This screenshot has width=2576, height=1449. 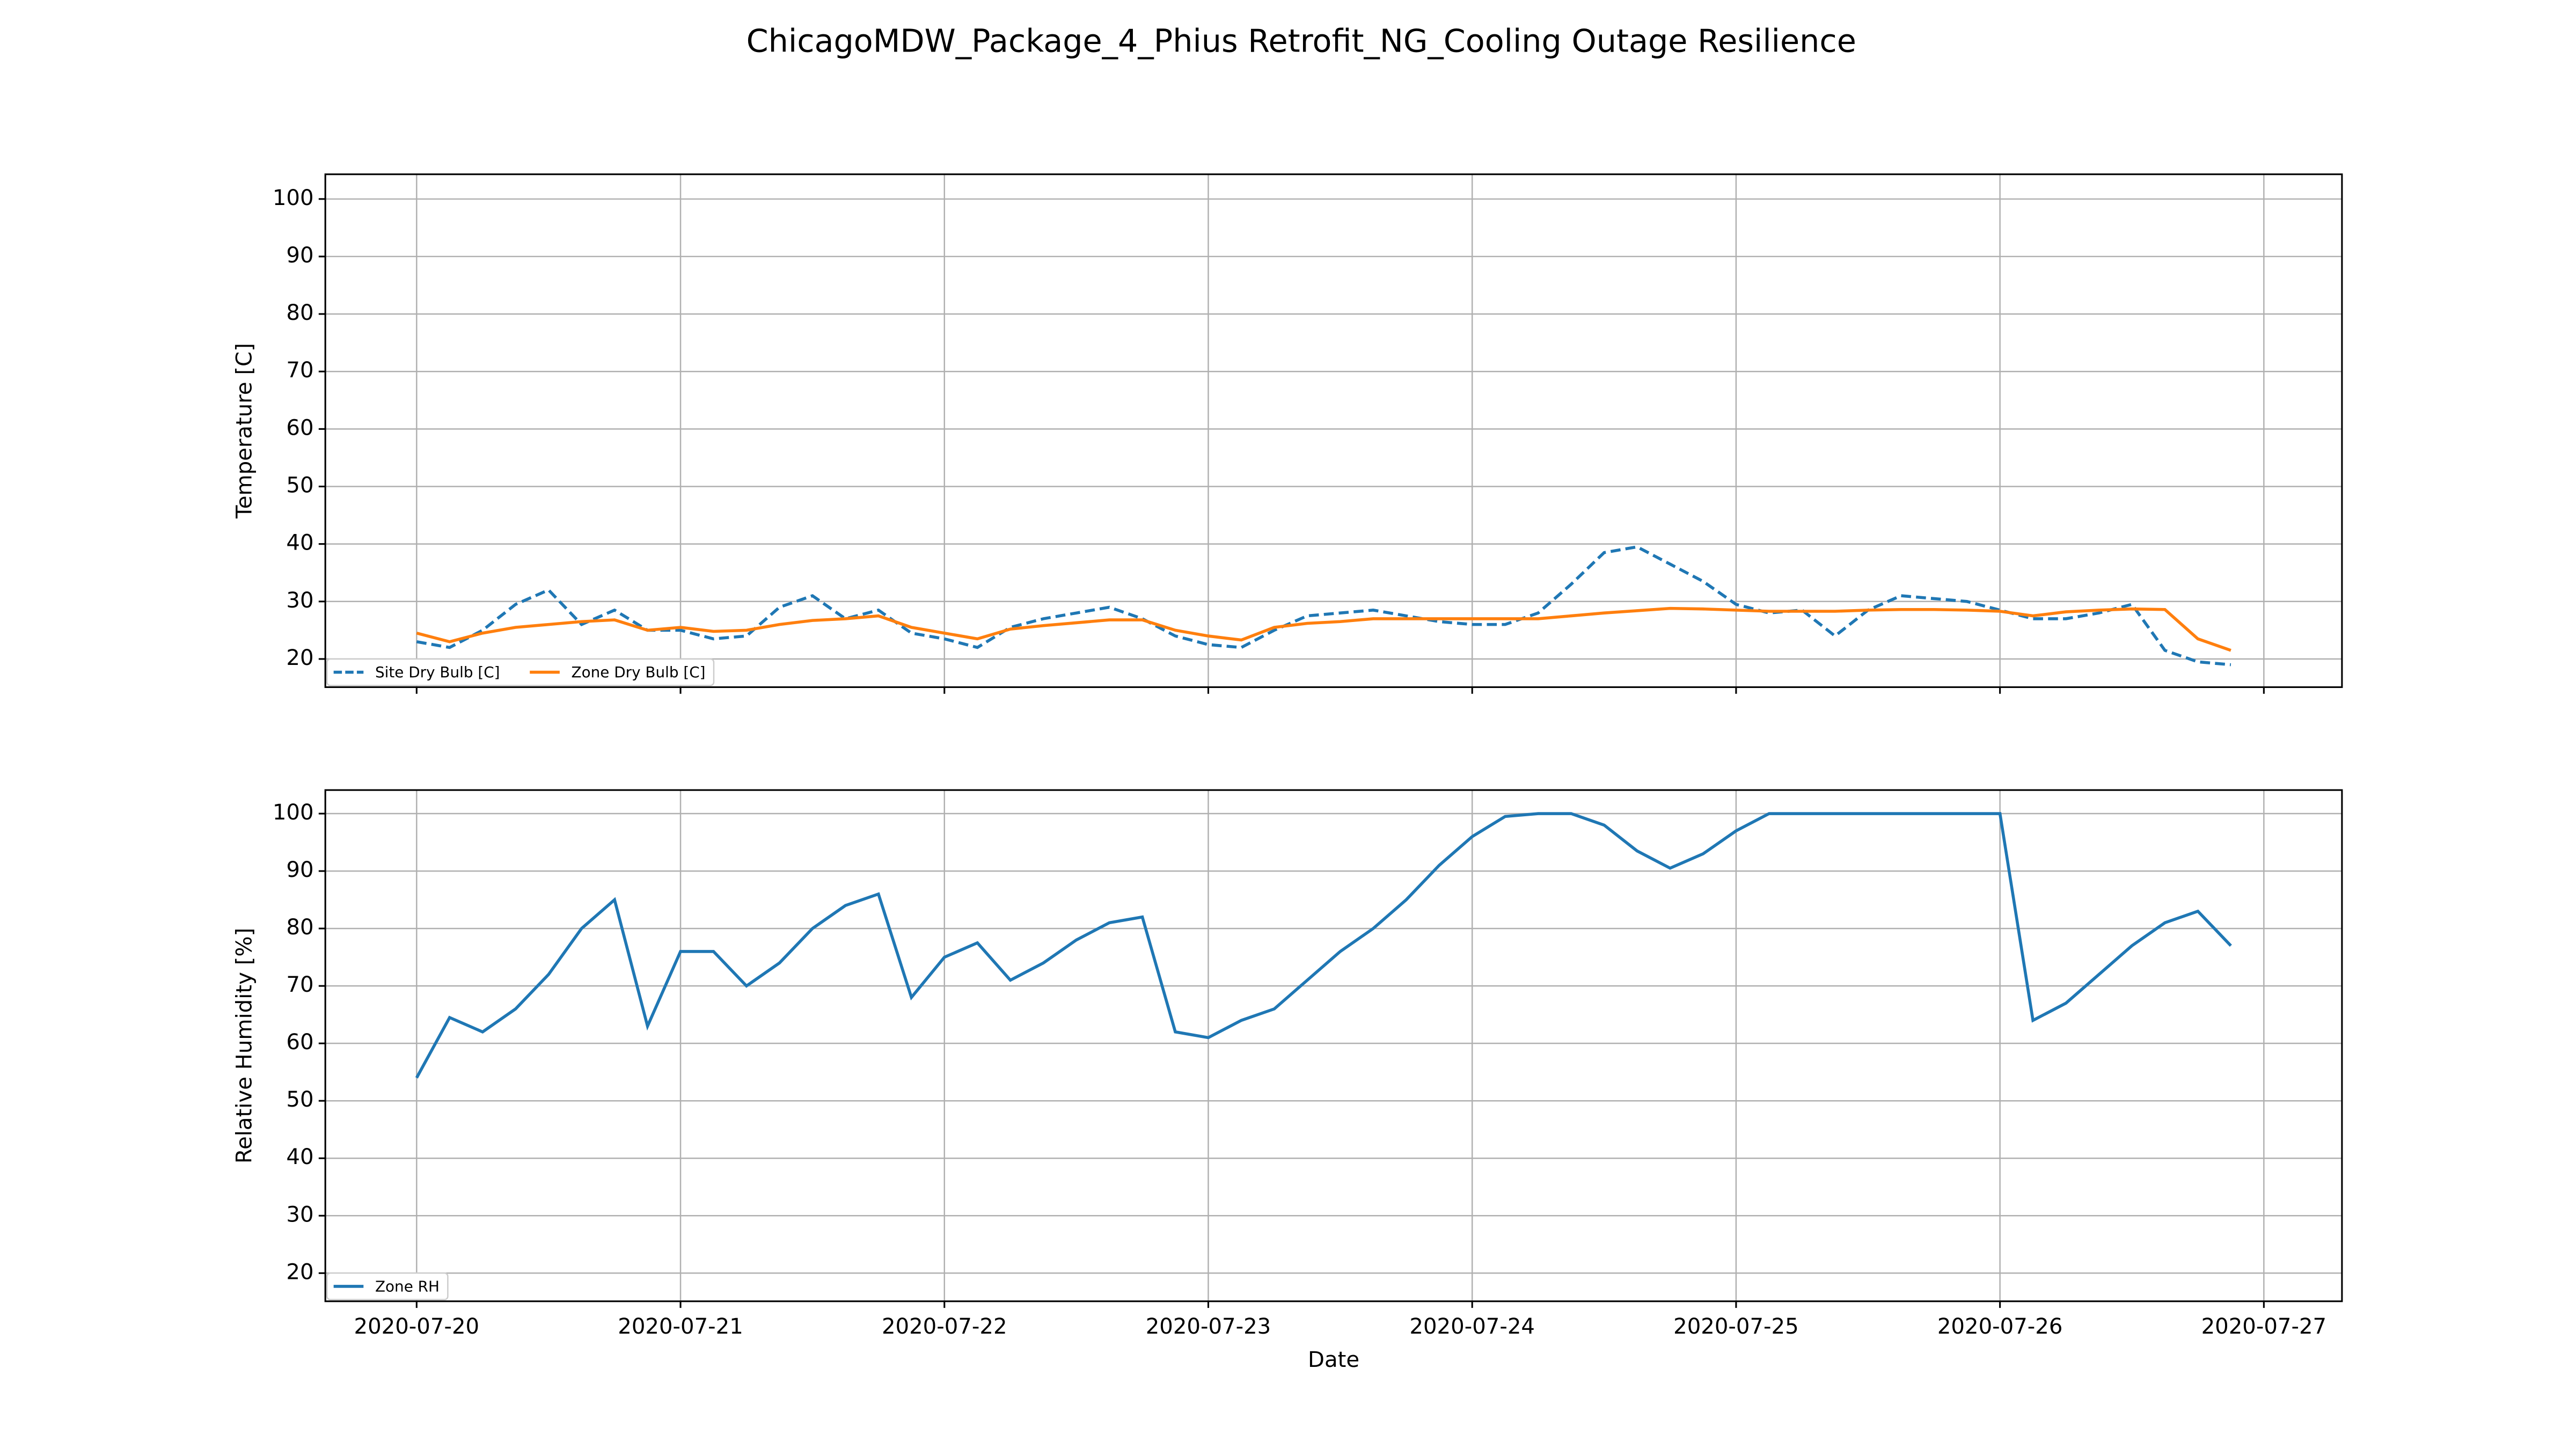 What do you see at coordinates (1208, 1326) in the screenshot?
I see `x-tick-label: 2020-07-23` at bounding box center [1208, 1326].